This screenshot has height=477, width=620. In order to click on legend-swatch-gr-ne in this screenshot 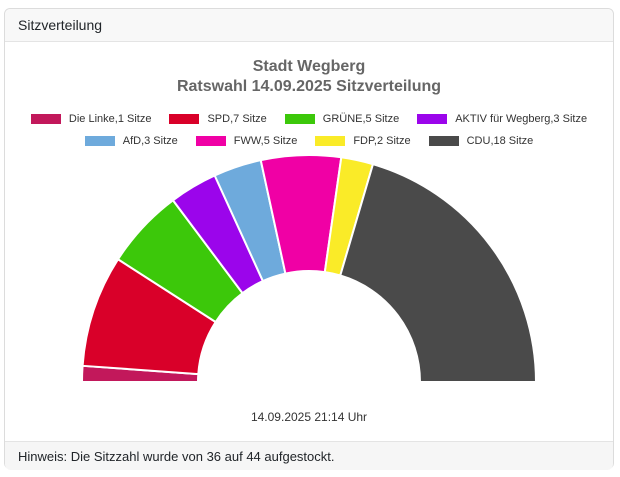, I will do `click(299, 119)`.